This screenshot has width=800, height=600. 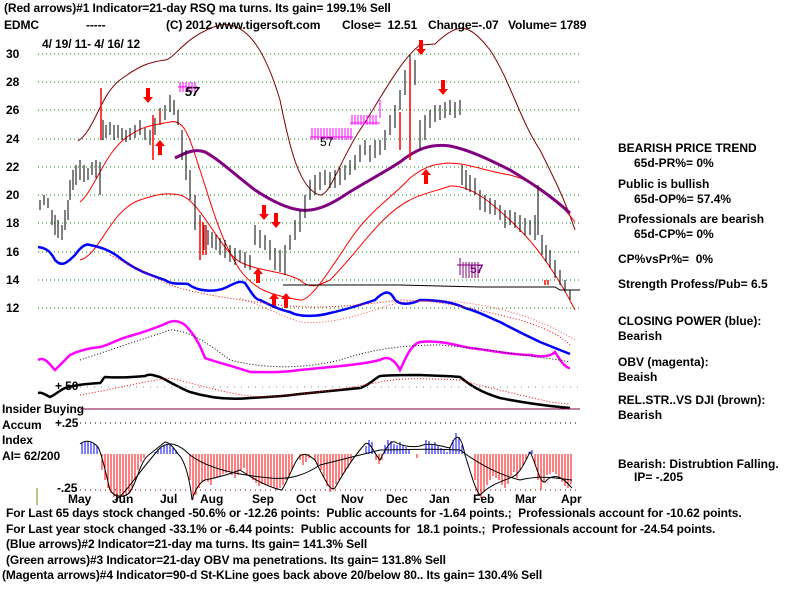 What do you see at coordinates (96, 25) in the screenshot?
I see `header-dashes: -----` at bounding box center [96, 25].